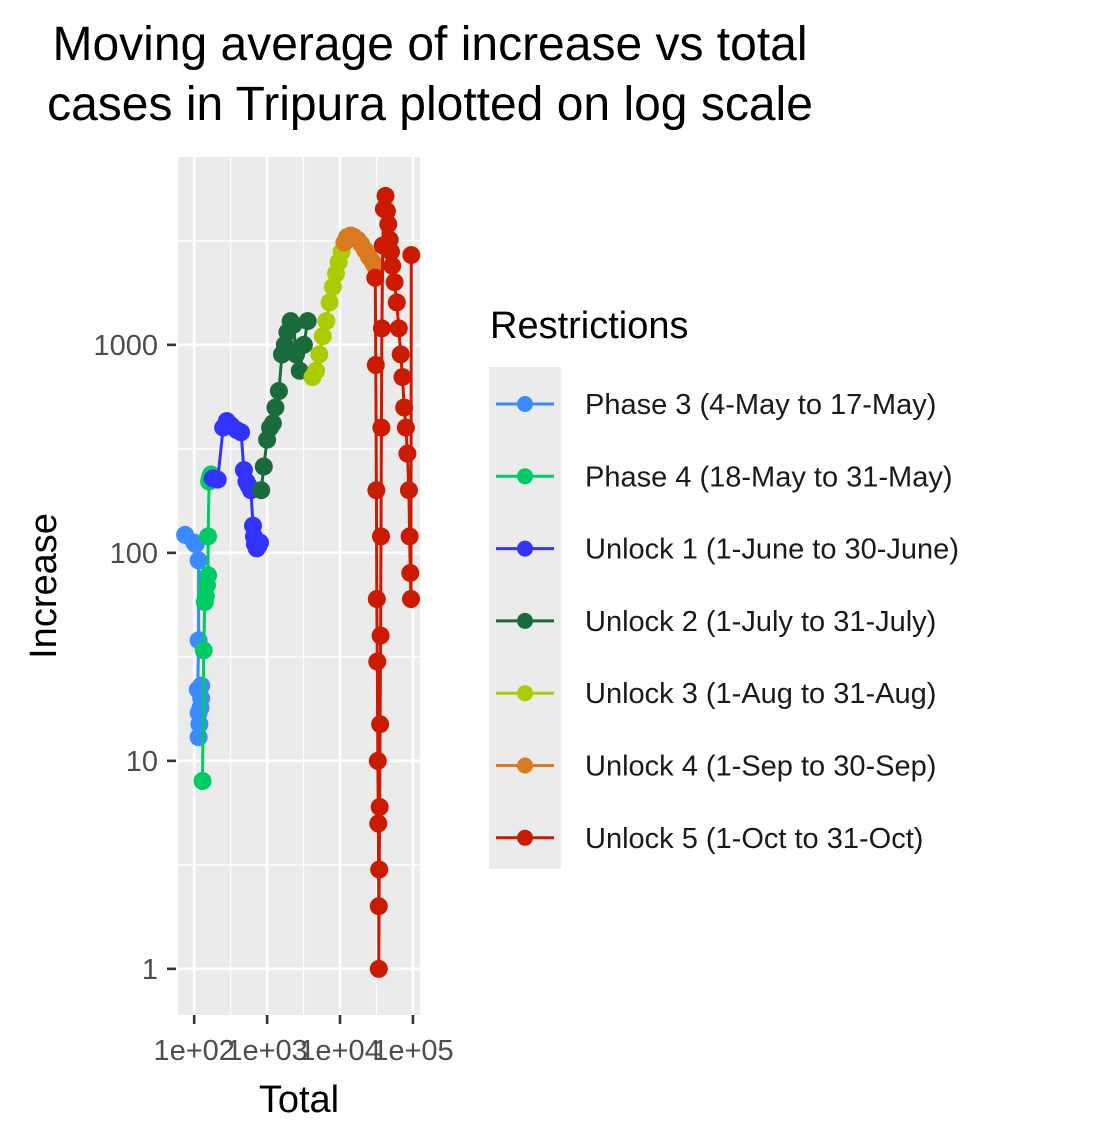  I want to click on x-tick-label: 1e+04, so click(339, 1051).